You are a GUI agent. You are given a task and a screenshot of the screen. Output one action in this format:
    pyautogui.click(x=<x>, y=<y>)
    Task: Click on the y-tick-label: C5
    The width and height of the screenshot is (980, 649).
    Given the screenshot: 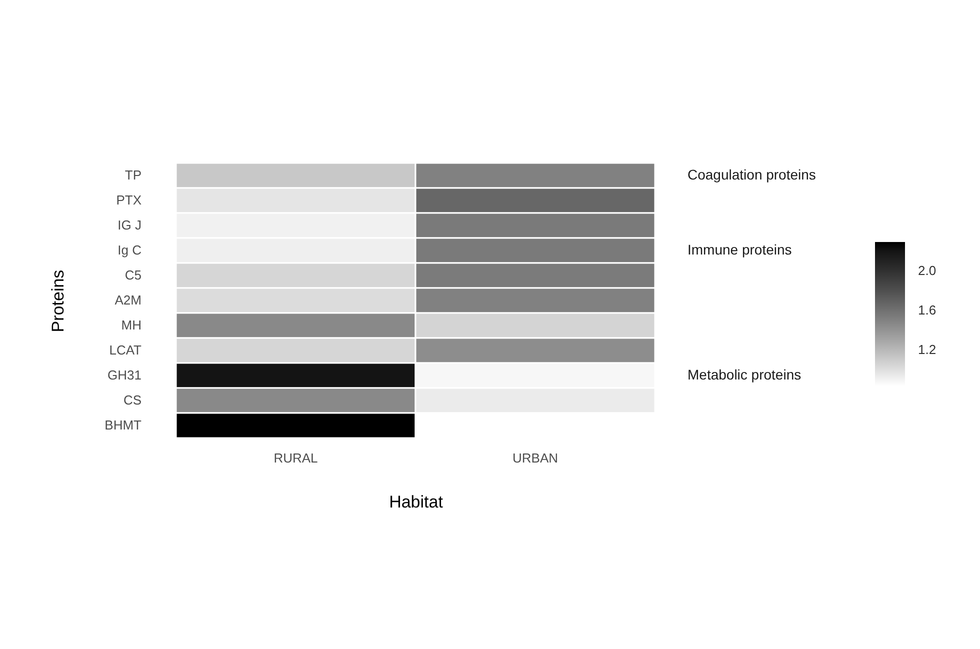 What is the action you would take?
    pyautogui.click(x=133, y=275)
    